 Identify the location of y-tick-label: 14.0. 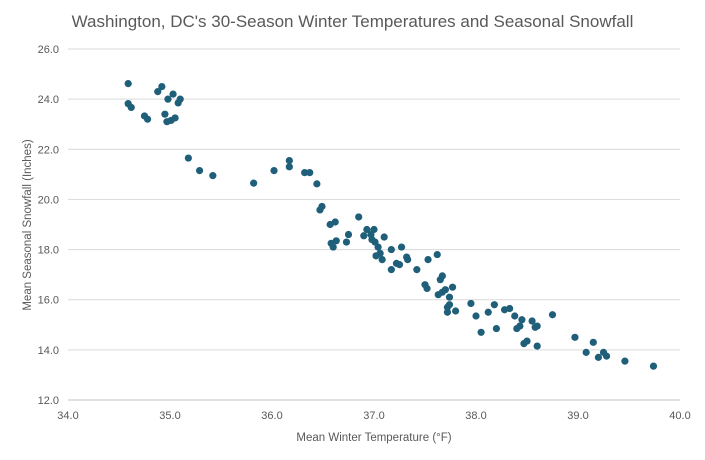
(48, 351).